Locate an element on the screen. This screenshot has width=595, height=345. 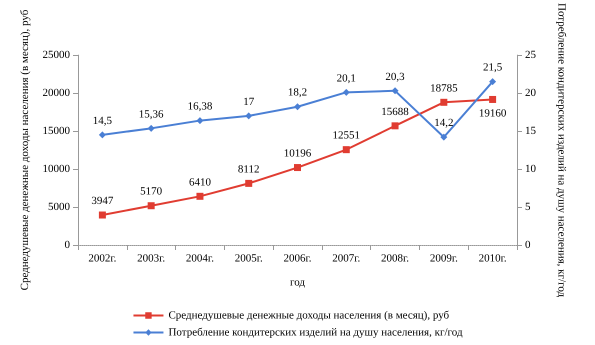
x-tick-label: 2003г. is located at coordinates (151, 258).